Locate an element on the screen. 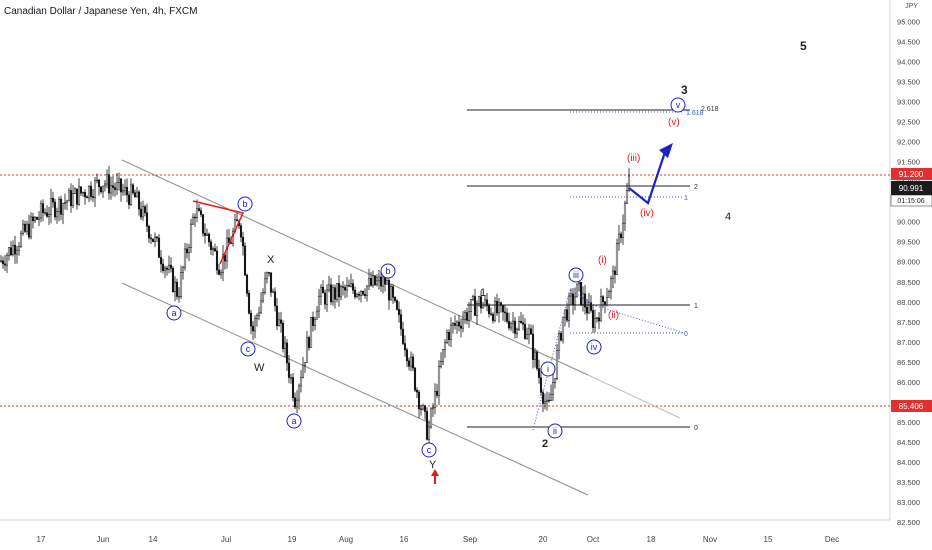 Image resolution: width=932 pixels, height=550 pixels. price-tag-current: 90.991 01:15:06 is located at coordinates (911, 194).